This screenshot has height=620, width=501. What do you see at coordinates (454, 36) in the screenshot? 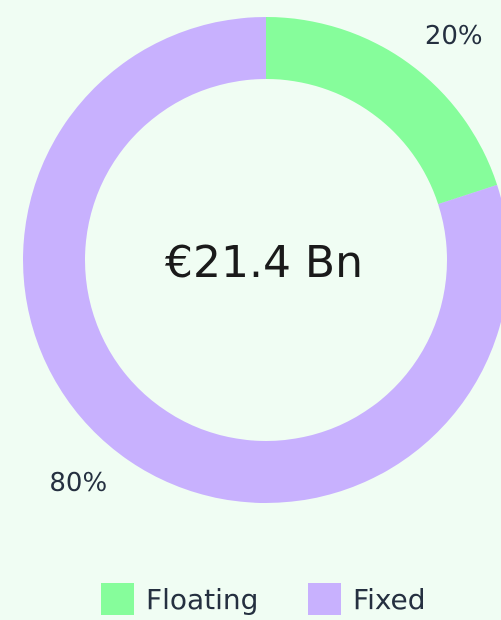
I see `value-label: 20%` at bounding box center [454, 36].